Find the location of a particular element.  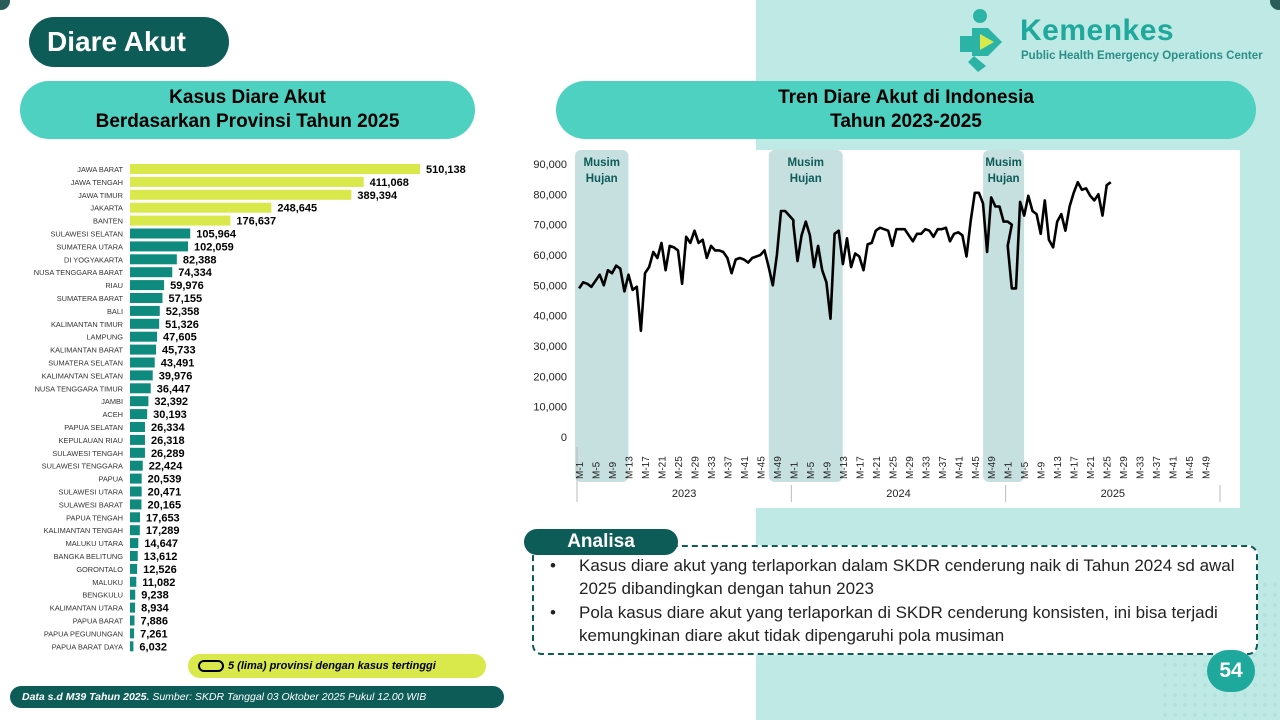

bar-value-label: 17,653 is located at coordinates (163, 518).